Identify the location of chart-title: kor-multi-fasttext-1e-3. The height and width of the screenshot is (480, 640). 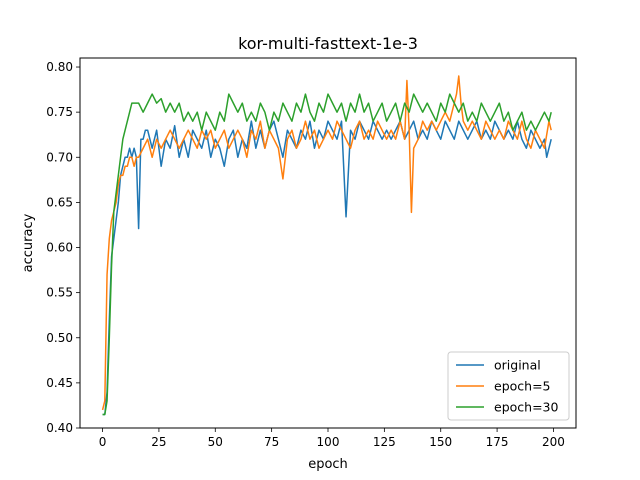
(328, 43).